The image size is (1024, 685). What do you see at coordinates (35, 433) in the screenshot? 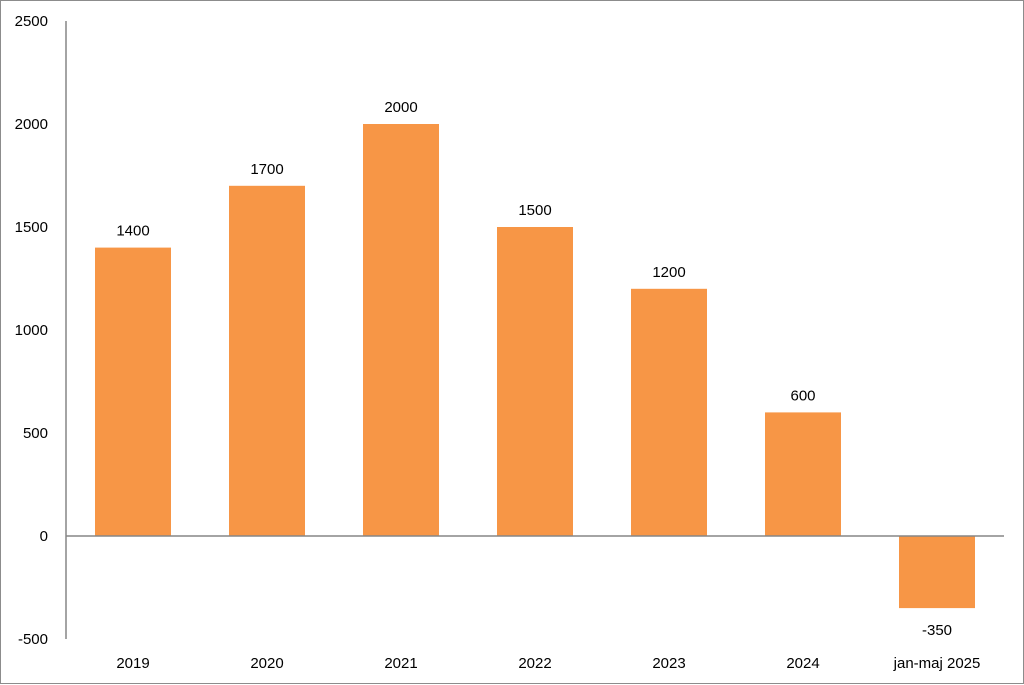
I see `y-tick-label: 500` at bounding box center [35, 433].